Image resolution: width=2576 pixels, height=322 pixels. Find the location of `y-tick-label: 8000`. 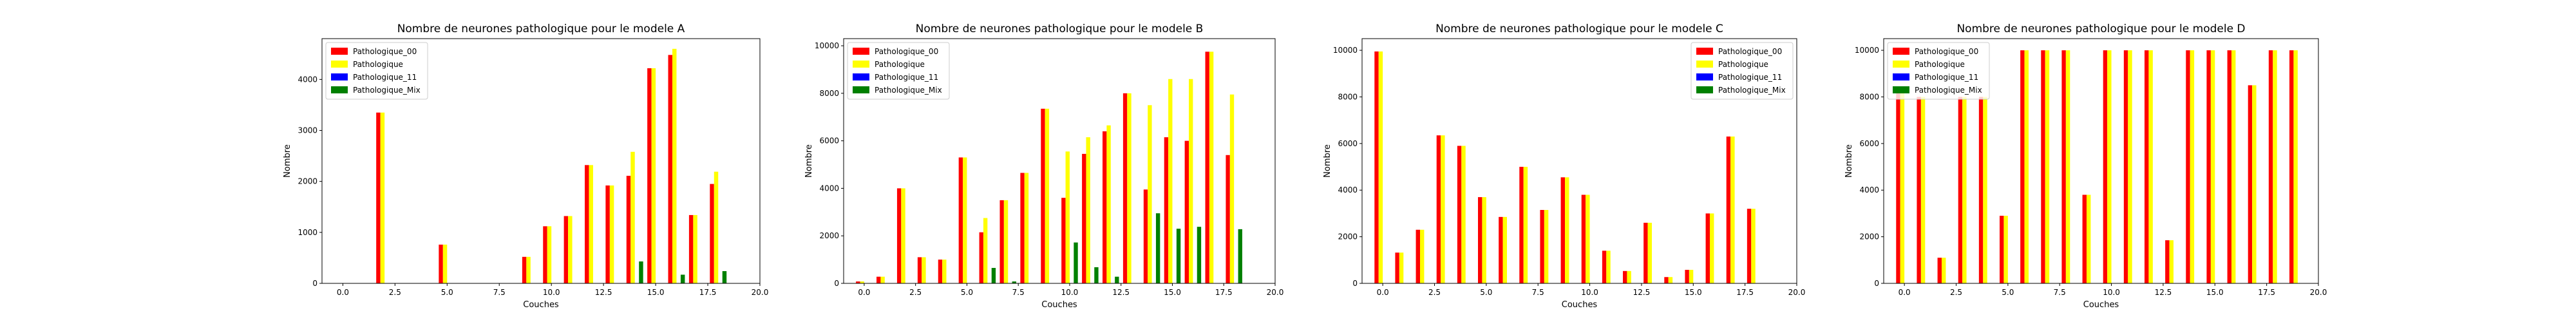

y-tick-label: 8000 is located at coordinates (829, 93).